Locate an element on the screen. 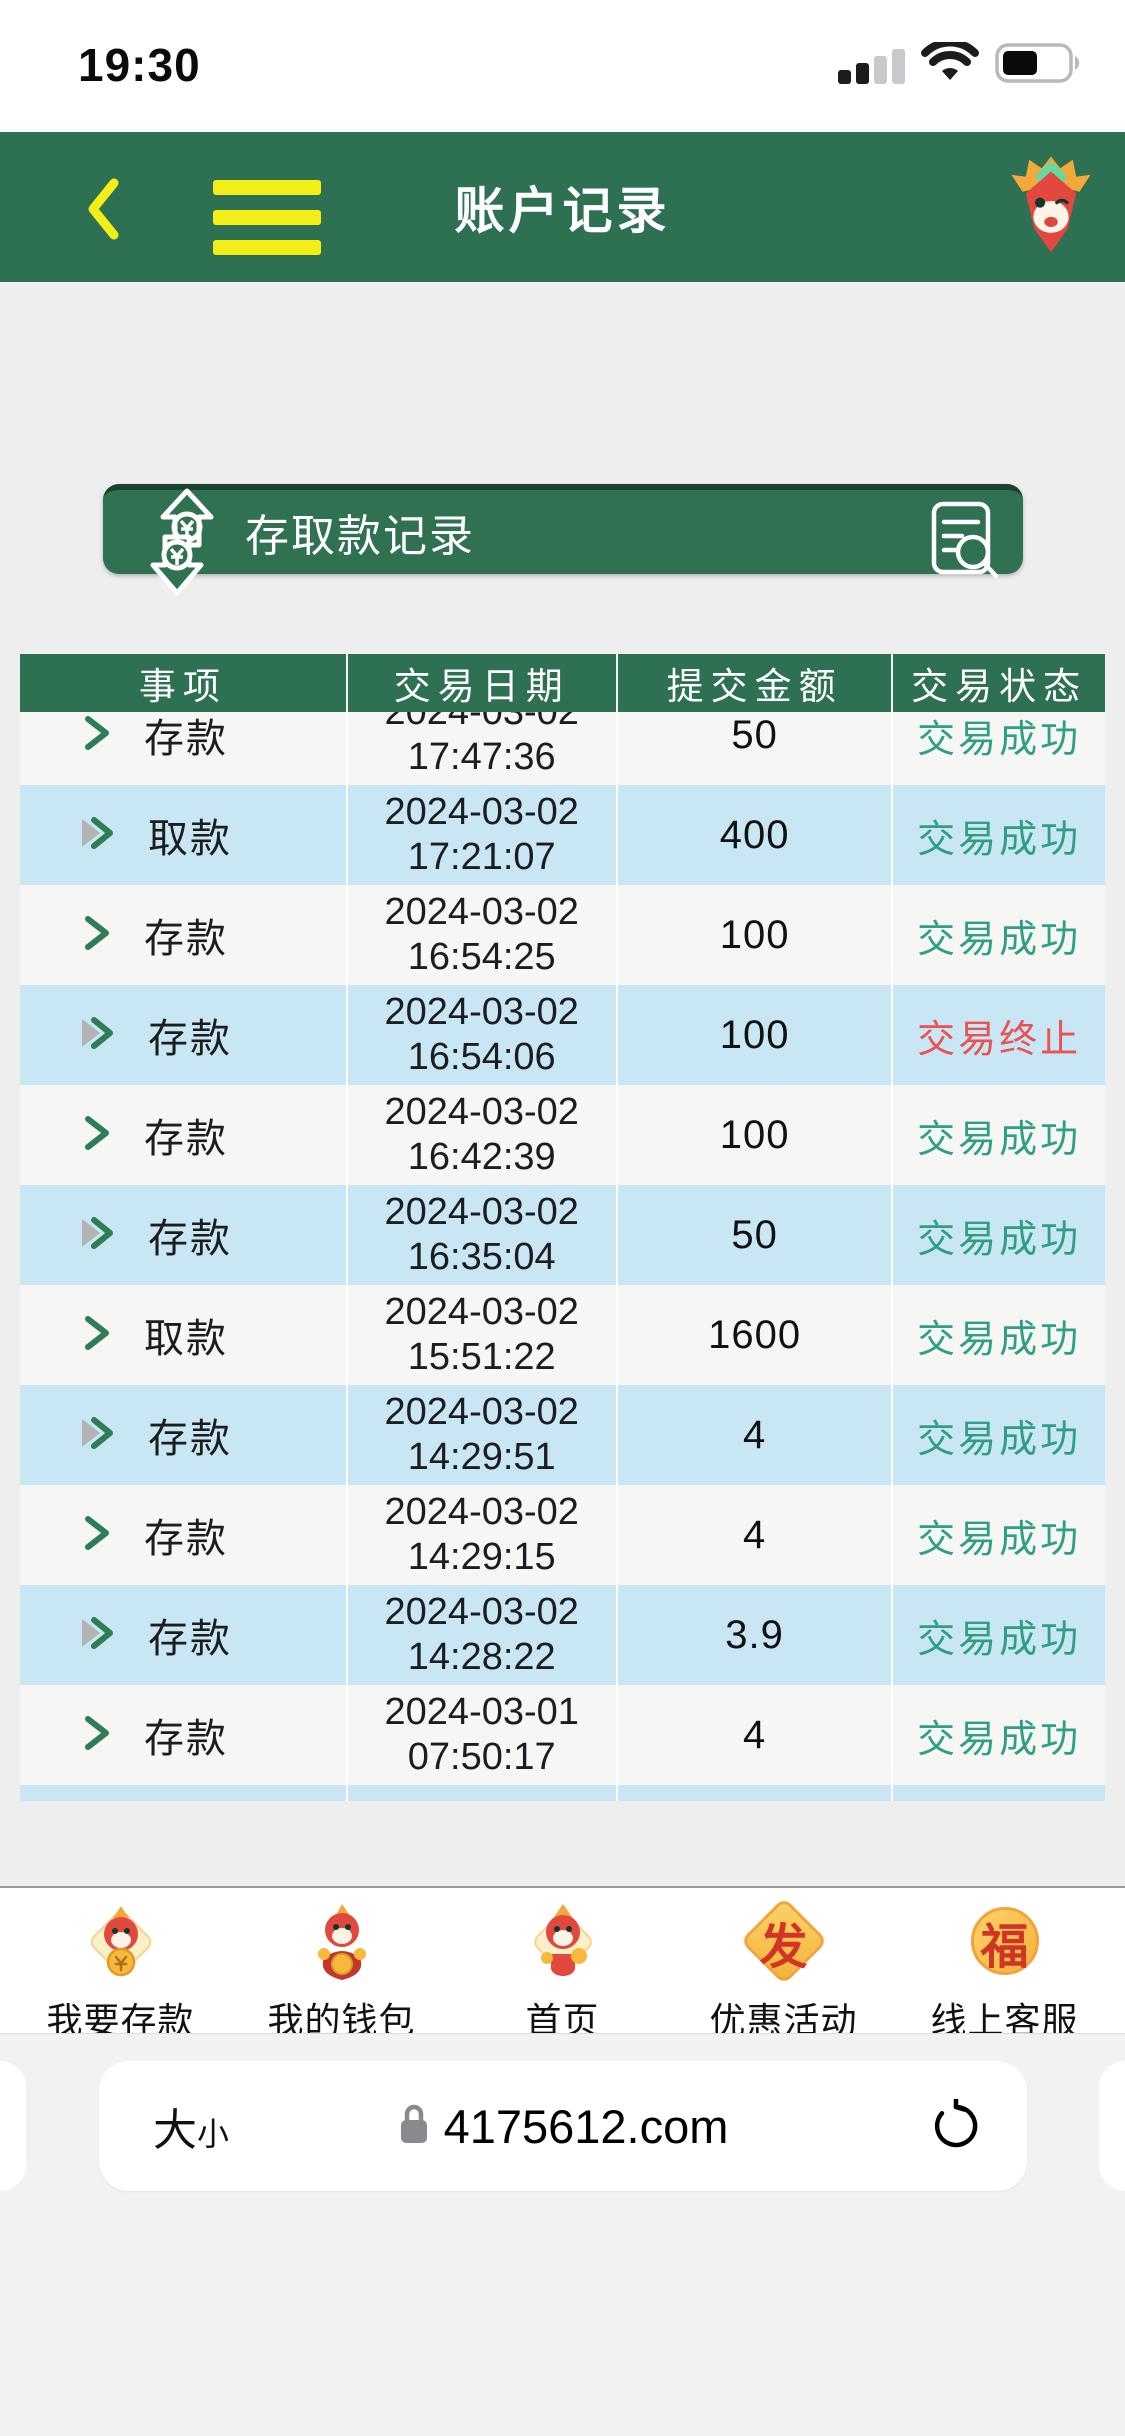  search-records-icon is located at coordinates (965, 542).